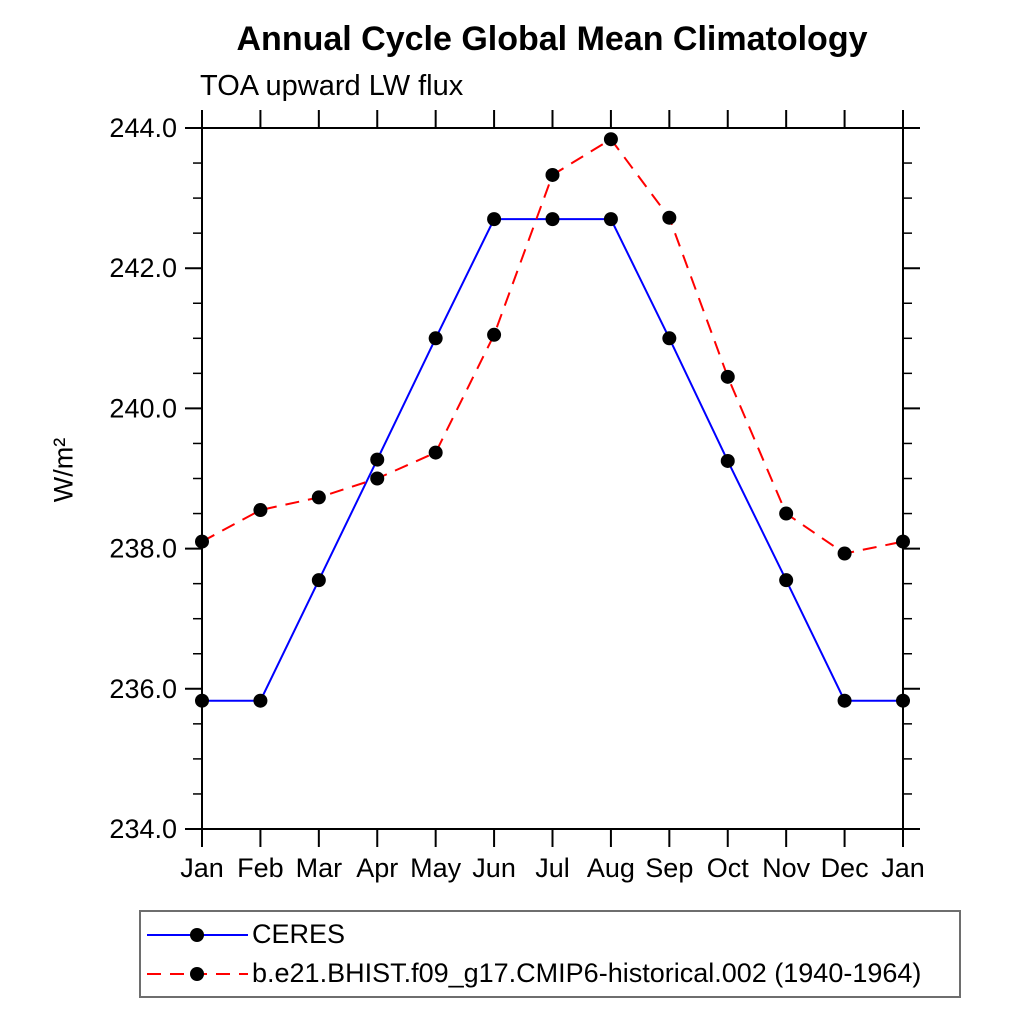 This screenshot has width=1024, height=1024. I want to click on legend-label-ceres: CERES, so click(299, 934).